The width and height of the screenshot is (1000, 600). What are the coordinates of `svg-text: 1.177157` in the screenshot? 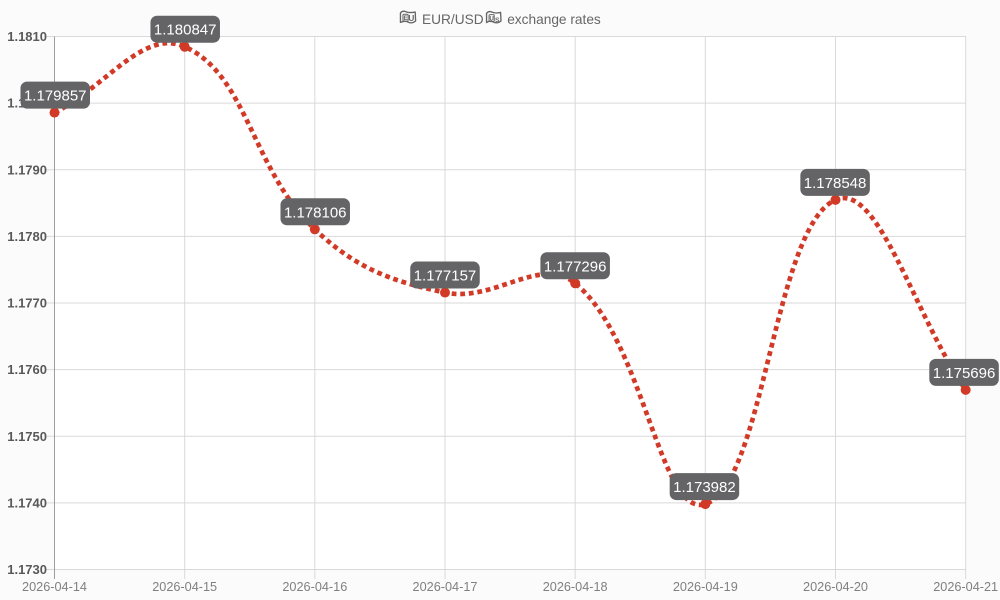 It's located at (445, 276).